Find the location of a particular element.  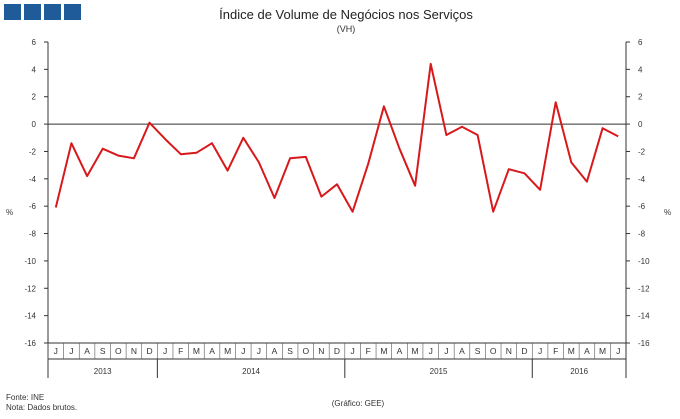

logo is located at coordinates (42, 12).